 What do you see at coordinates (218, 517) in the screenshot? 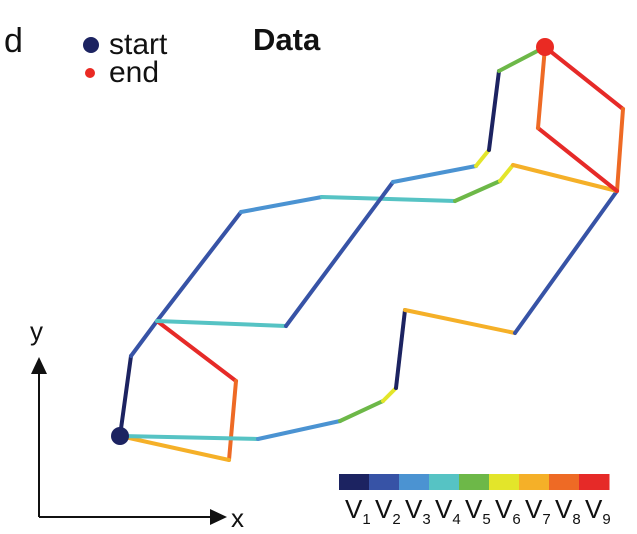
I see `x-axis-arrowhead-icon` at bounding box center [218, 517].